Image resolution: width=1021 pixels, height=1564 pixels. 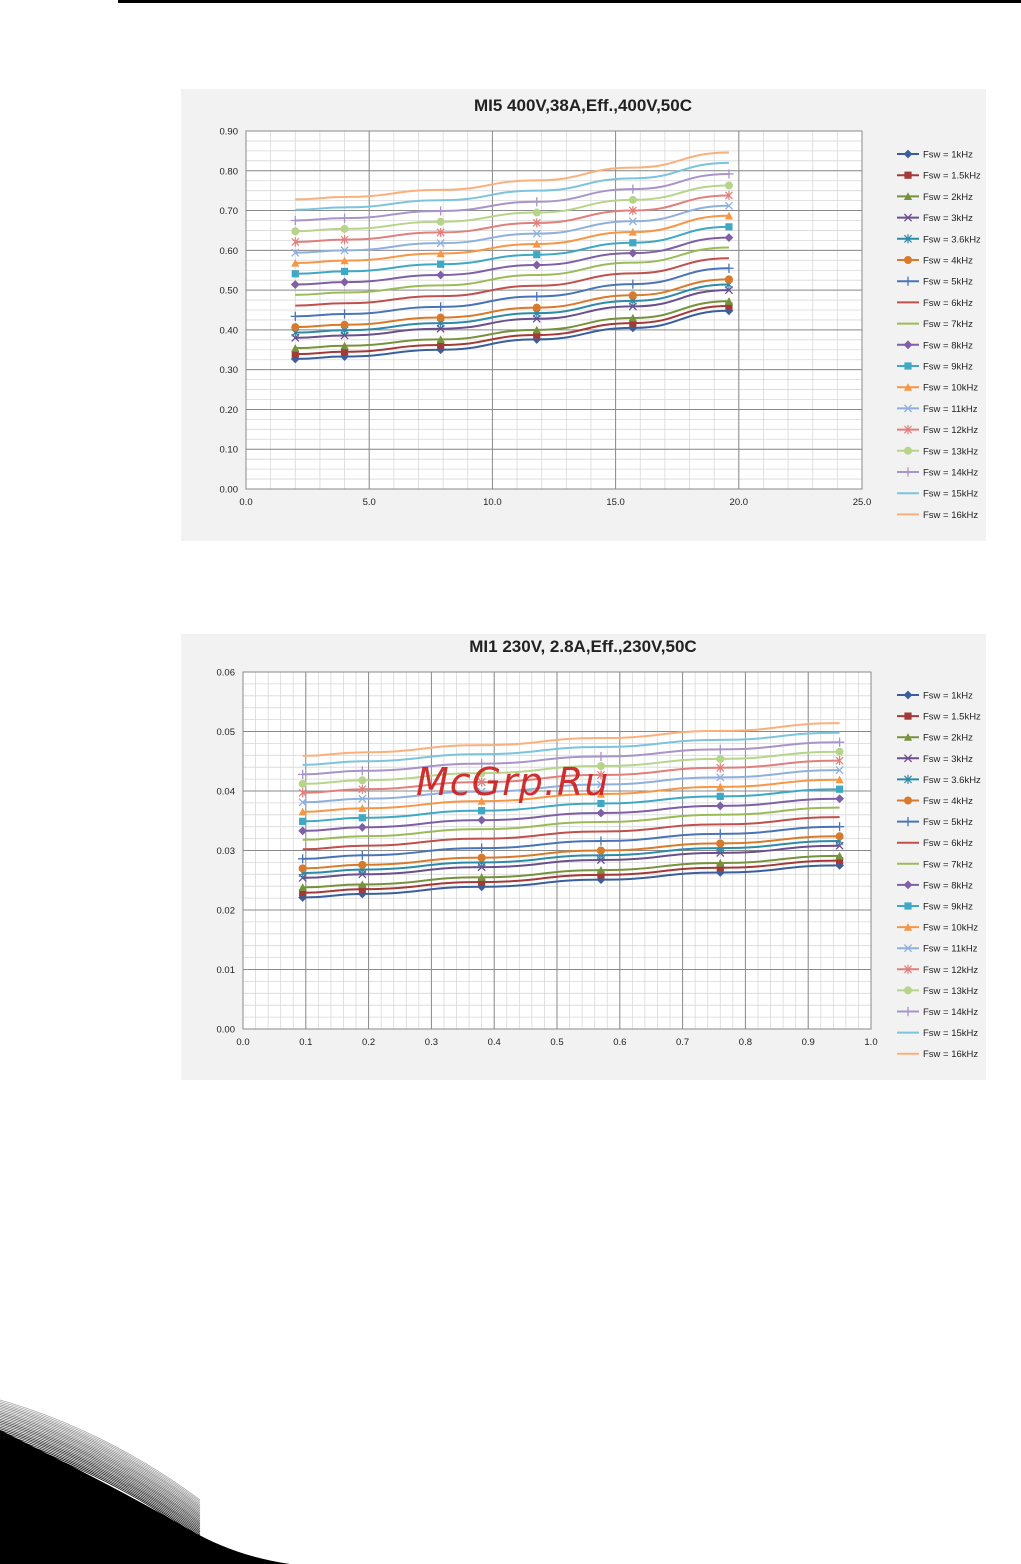 What do you see at coordinates (431, 1042) in the screenshot?
I see `x-tick-label: 0.3` at bounding box center [431, 1042].